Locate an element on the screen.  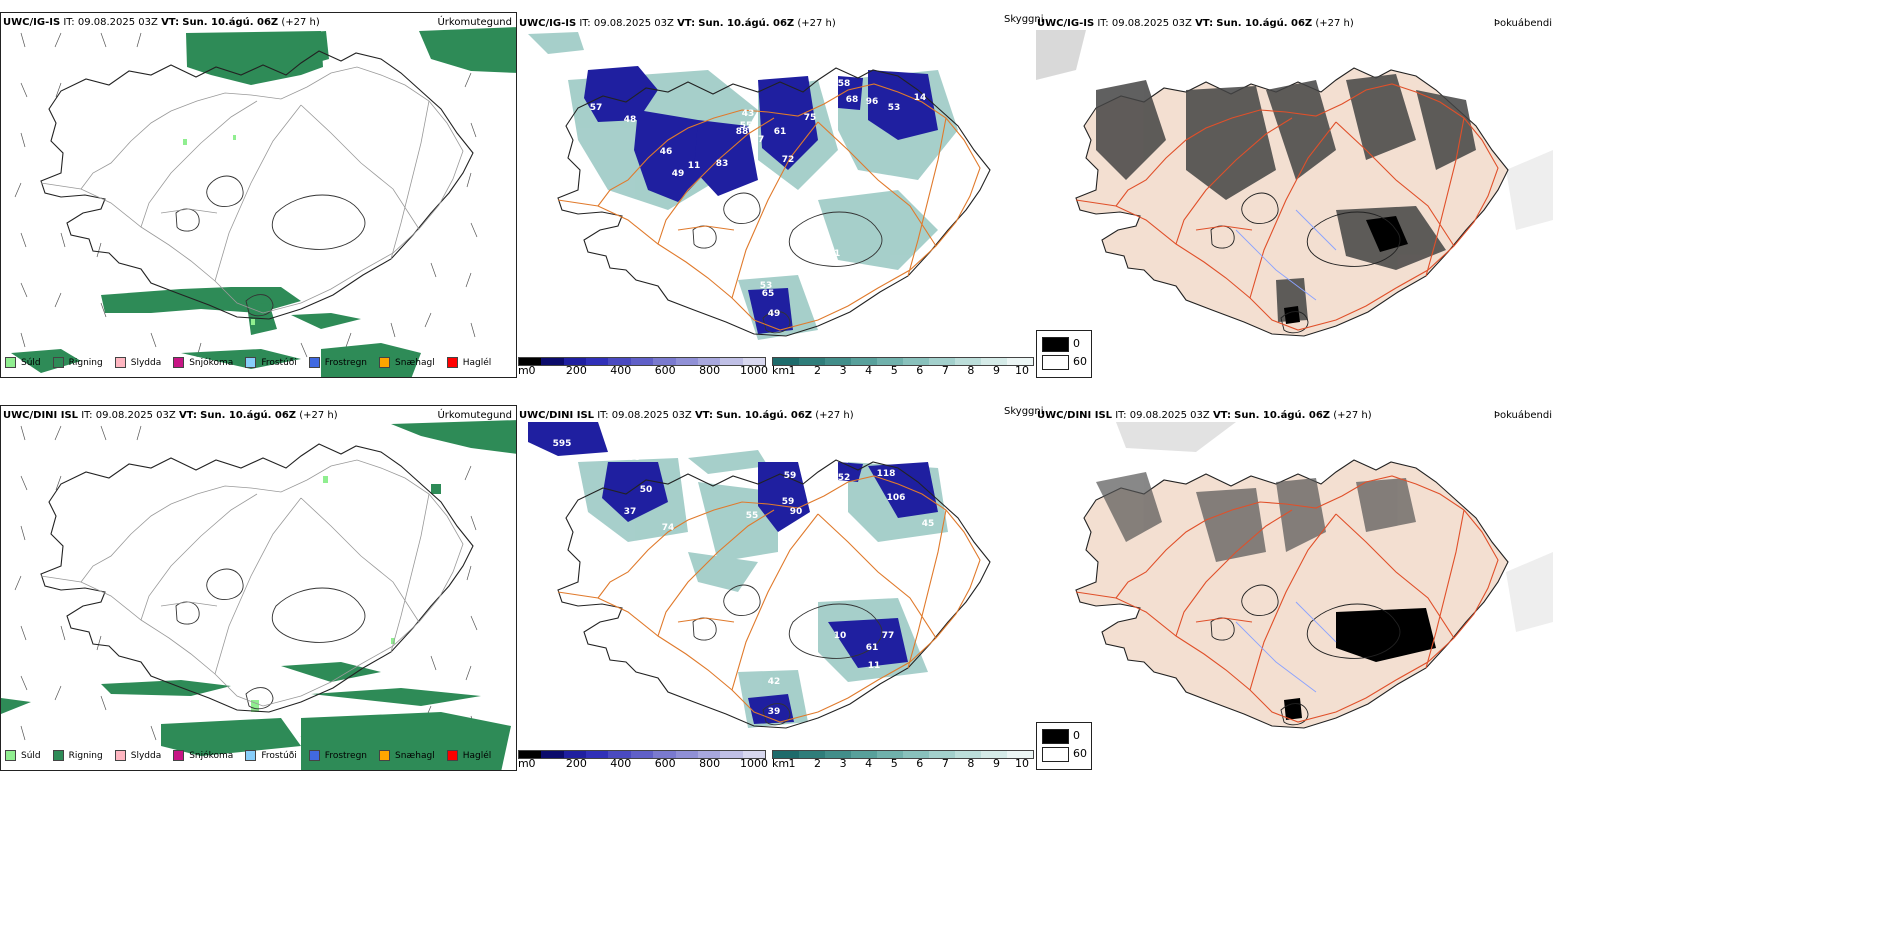
fog-legend-label: 0 is located at coordinates (1076, 343).